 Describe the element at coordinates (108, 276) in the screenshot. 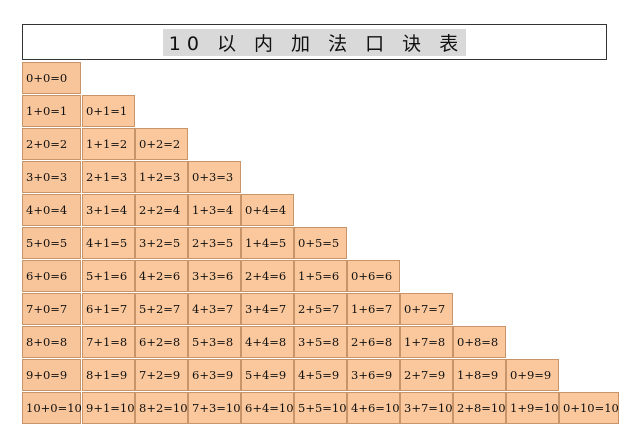

I see `table-cell: 5+1=6` at that location.